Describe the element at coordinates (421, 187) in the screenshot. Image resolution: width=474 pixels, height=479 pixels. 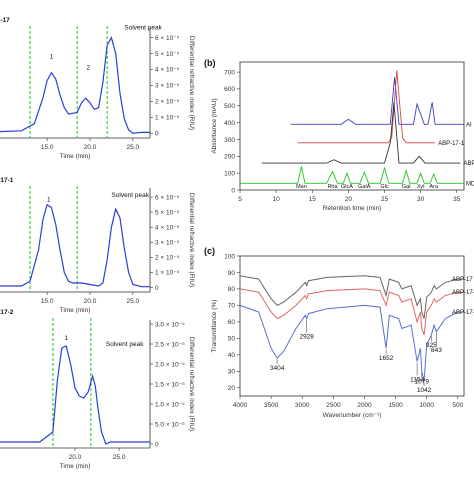
I see `peak-label: Xyl` at that location.